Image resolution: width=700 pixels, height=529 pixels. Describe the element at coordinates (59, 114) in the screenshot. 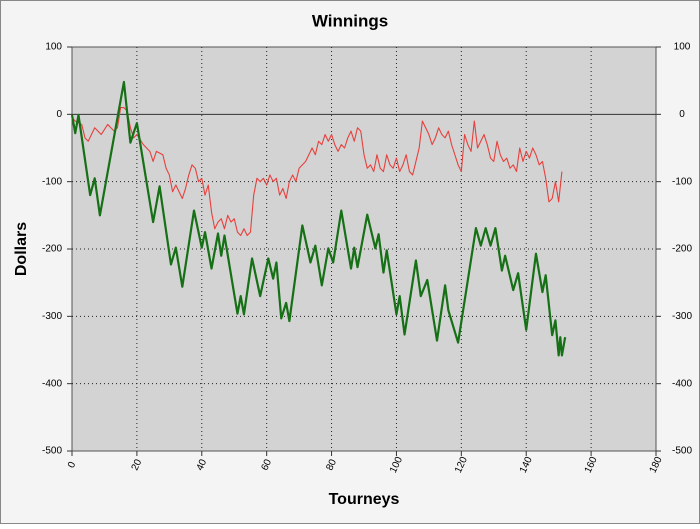

I see `y-tick-label: 0` at that location.